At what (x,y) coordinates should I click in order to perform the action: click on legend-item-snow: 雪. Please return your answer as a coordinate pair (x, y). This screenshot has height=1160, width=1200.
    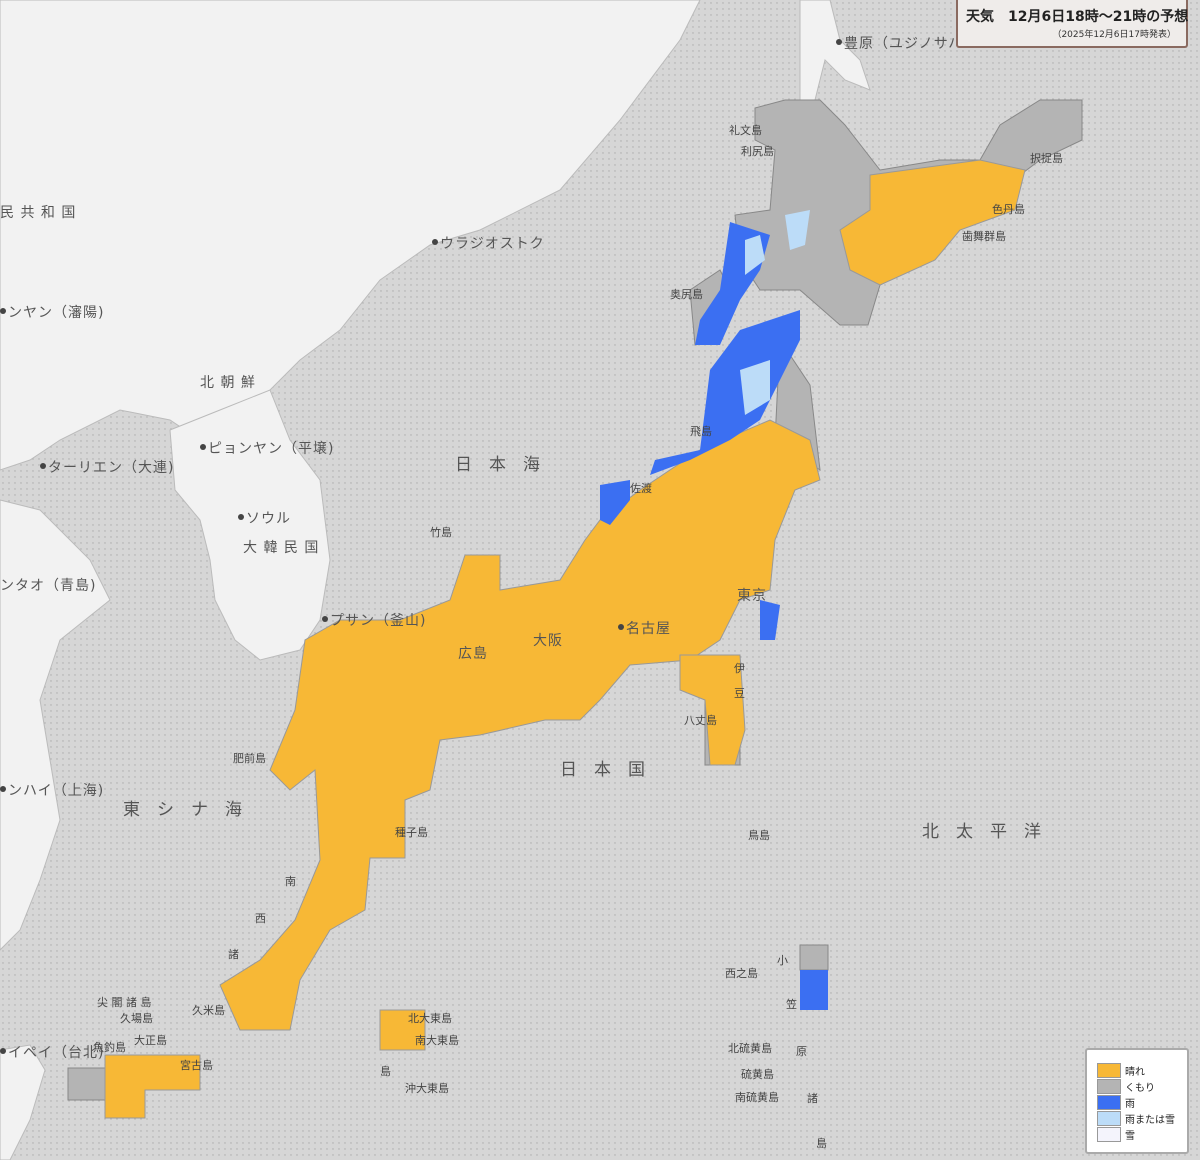
    Looking at the image, I should click on (1116, 1134).